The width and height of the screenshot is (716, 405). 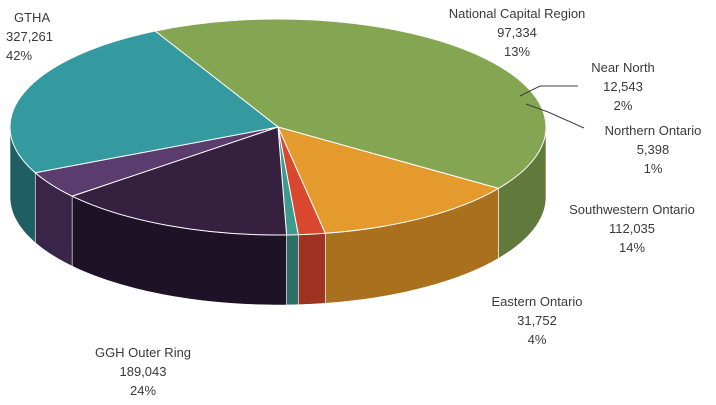 What do you see at coordinates (536, 301) in the screenshot?
I see `eastern-ontario-name-label: Eastern Ontario` at bounding box center [536, 301].